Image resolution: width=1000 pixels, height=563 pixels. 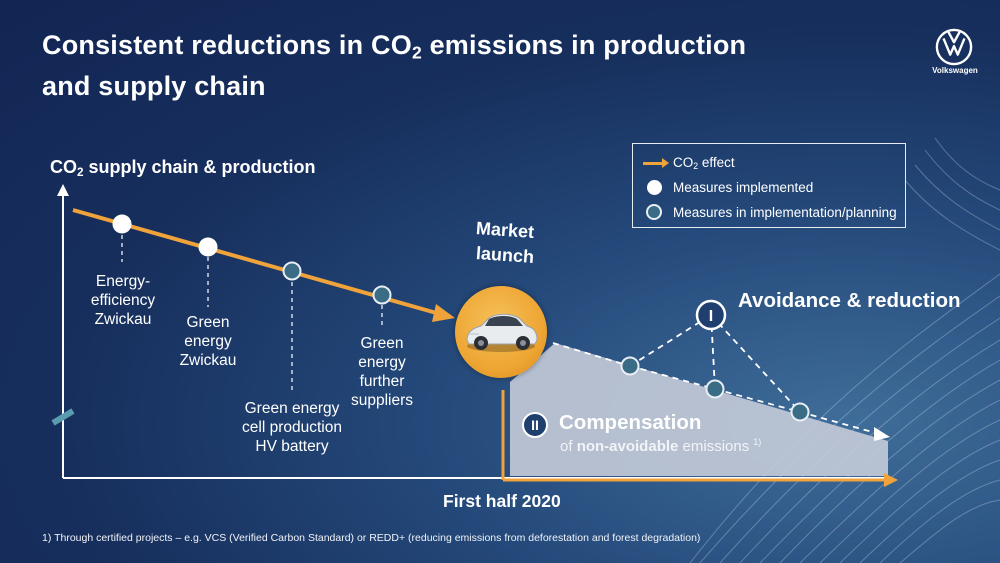 What do you see at coordinates (443, 313) in the screenshot?
I see `co2-effect-arrowhead` at bounding box center [443, 313].